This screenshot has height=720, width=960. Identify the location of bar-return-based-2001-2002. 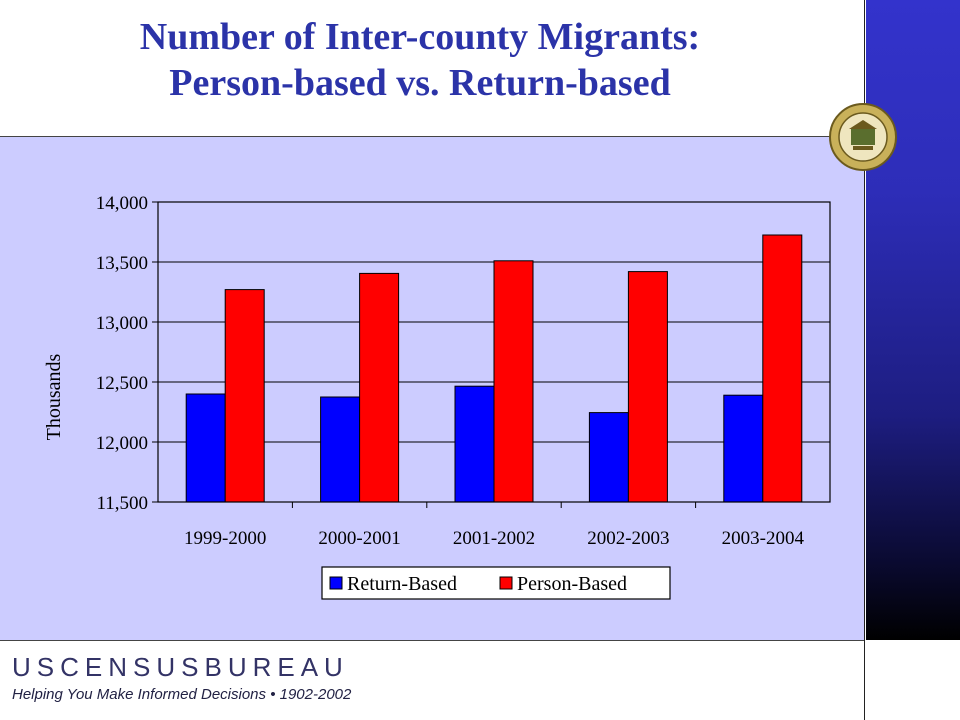
(474, 444).